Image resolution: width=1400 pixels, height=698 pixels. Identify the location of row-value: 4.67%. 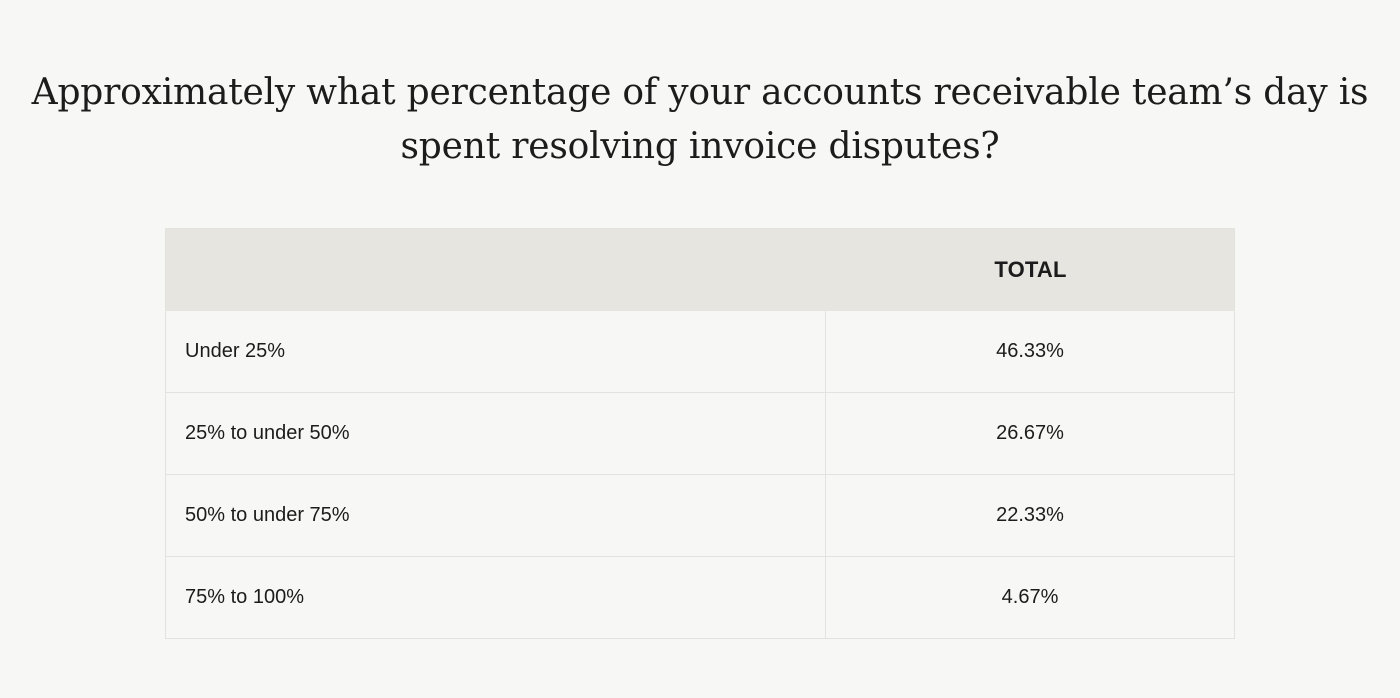
(1030, 597).